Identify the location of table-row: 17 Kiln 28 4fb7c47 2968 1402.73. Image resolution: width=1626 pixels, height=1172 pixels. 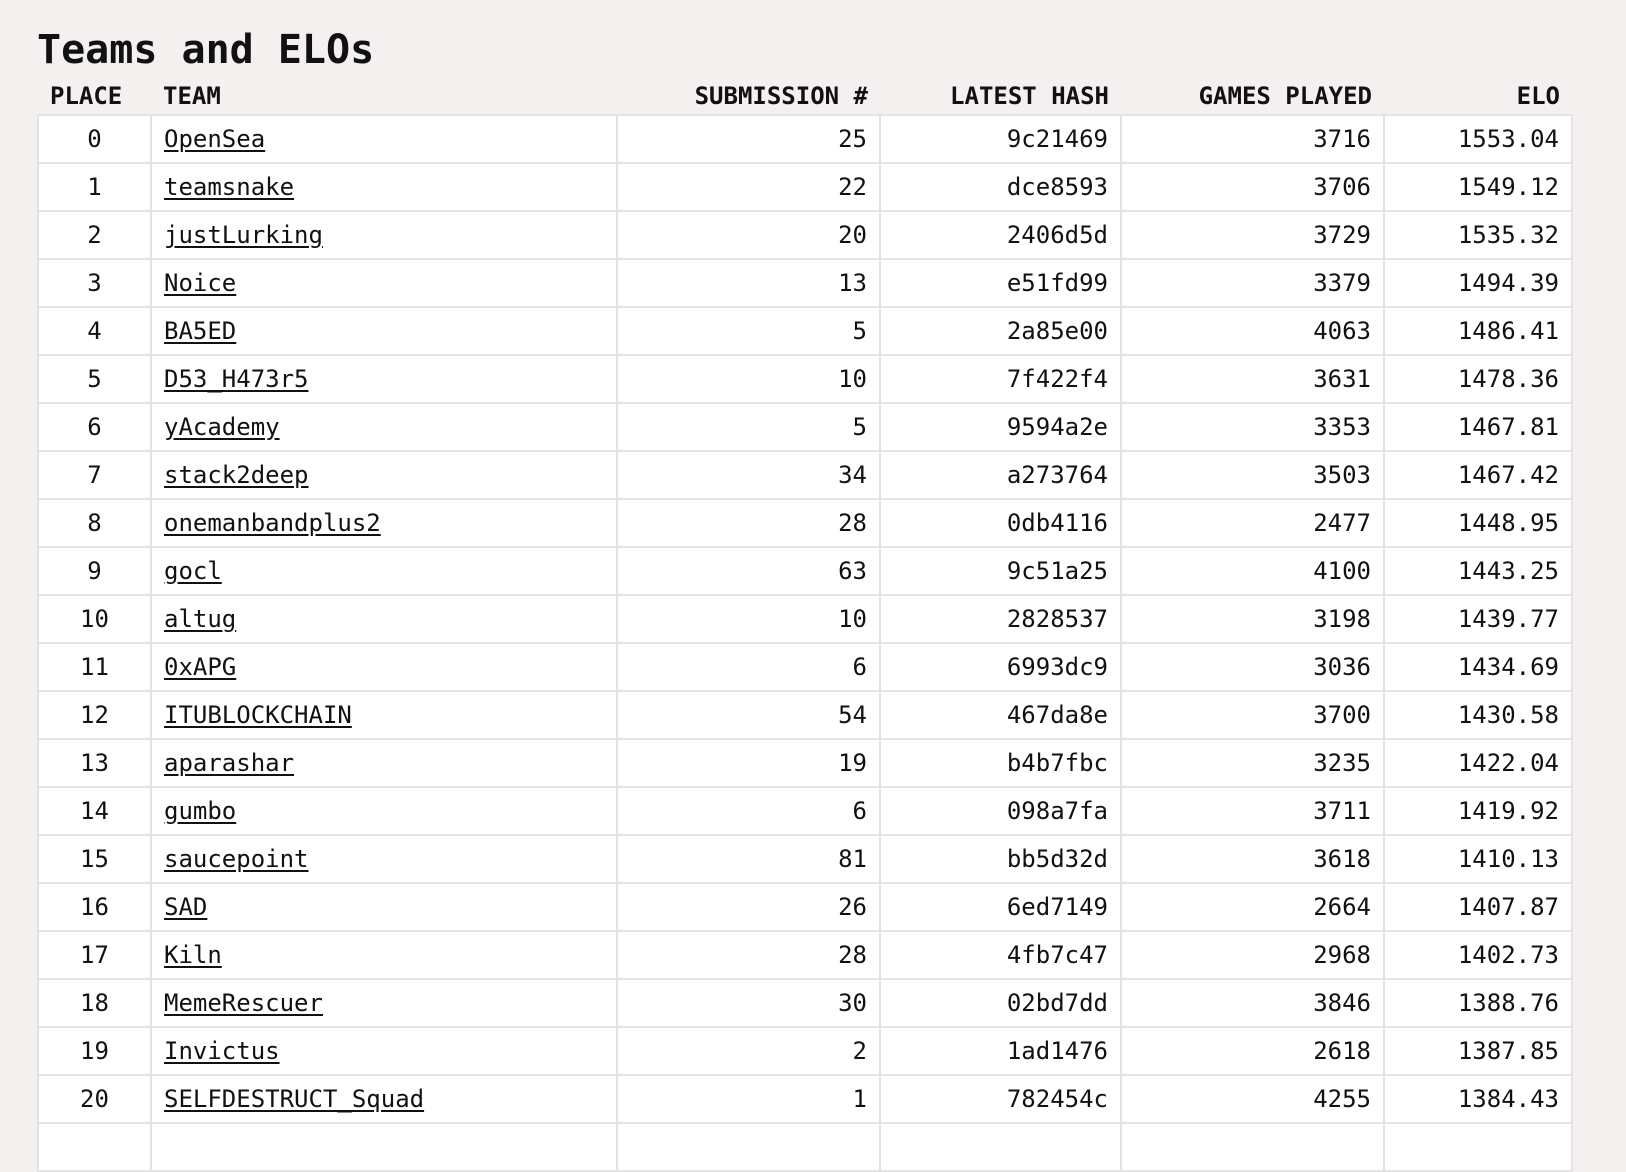
(805, 955).